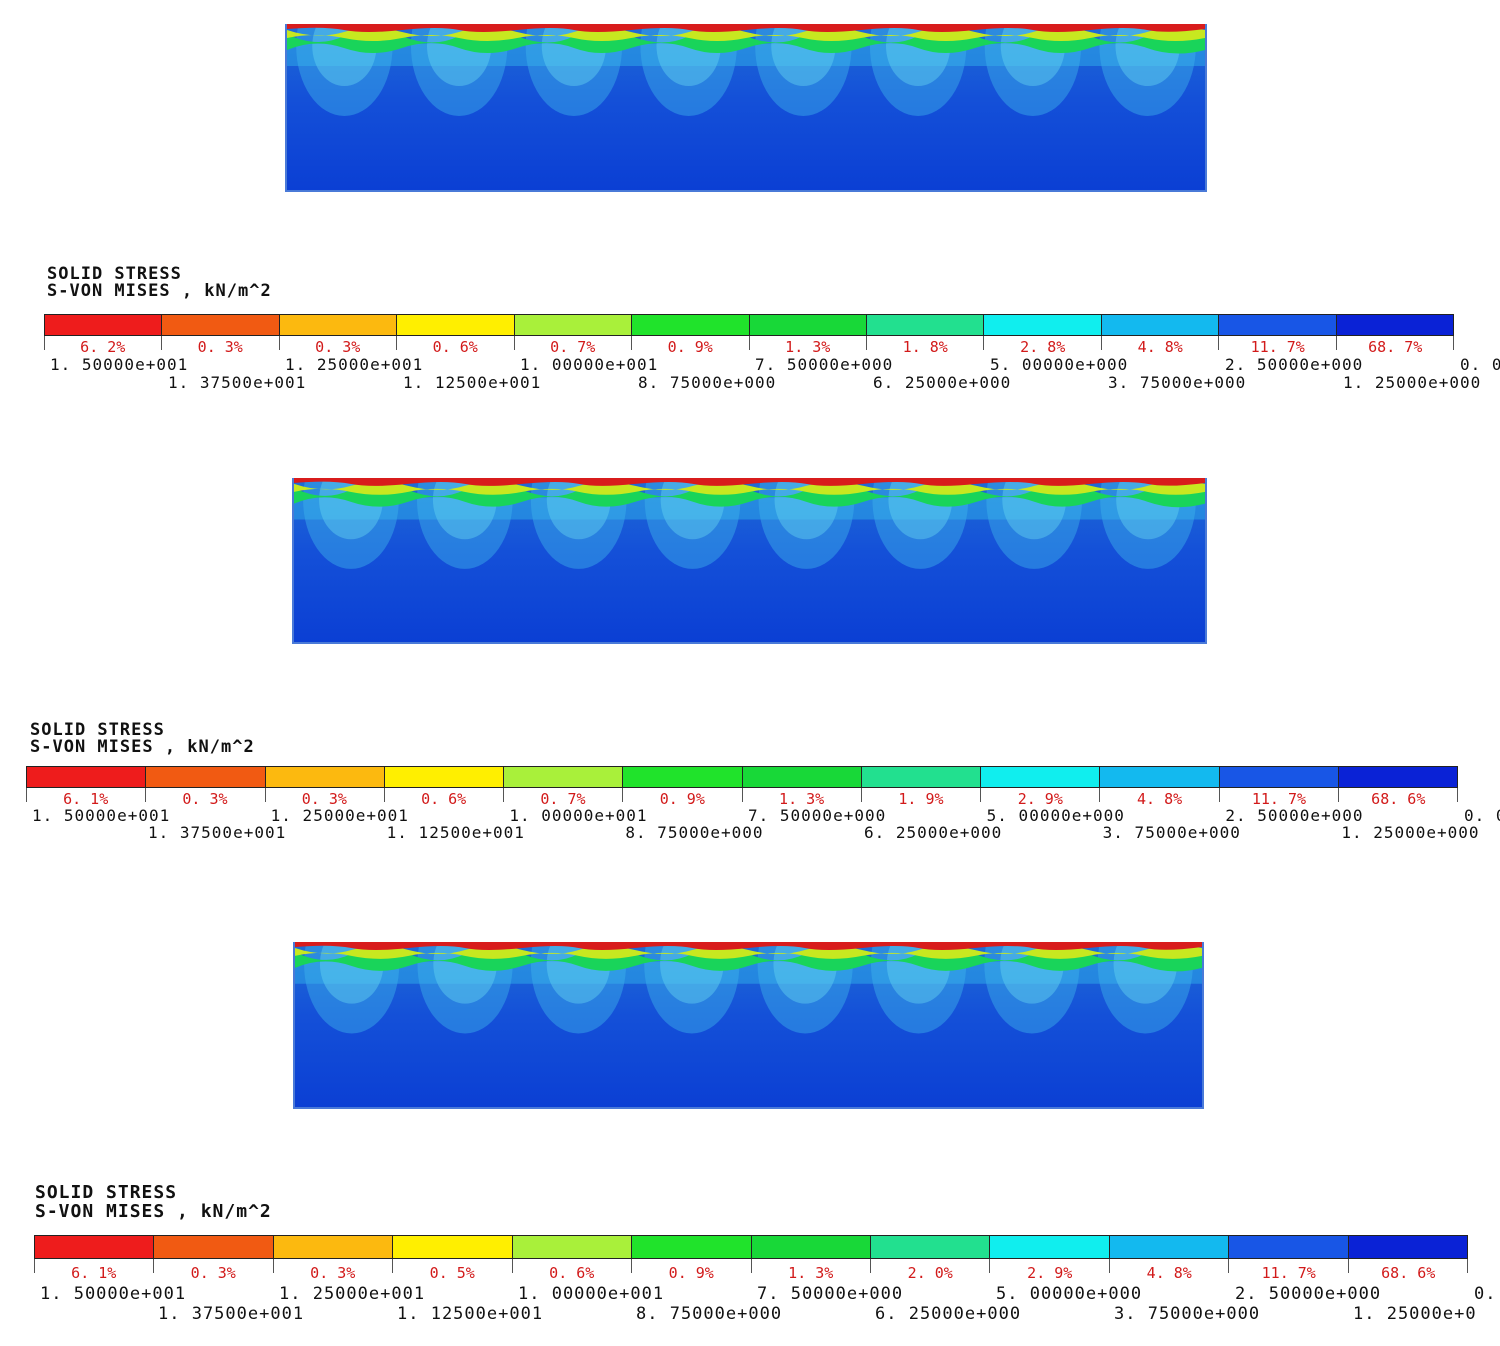  What do you see at coordinates (749, 523) in the screenshot?
I see `contour-plot-2-graphic` at bounding box center [749, 523].